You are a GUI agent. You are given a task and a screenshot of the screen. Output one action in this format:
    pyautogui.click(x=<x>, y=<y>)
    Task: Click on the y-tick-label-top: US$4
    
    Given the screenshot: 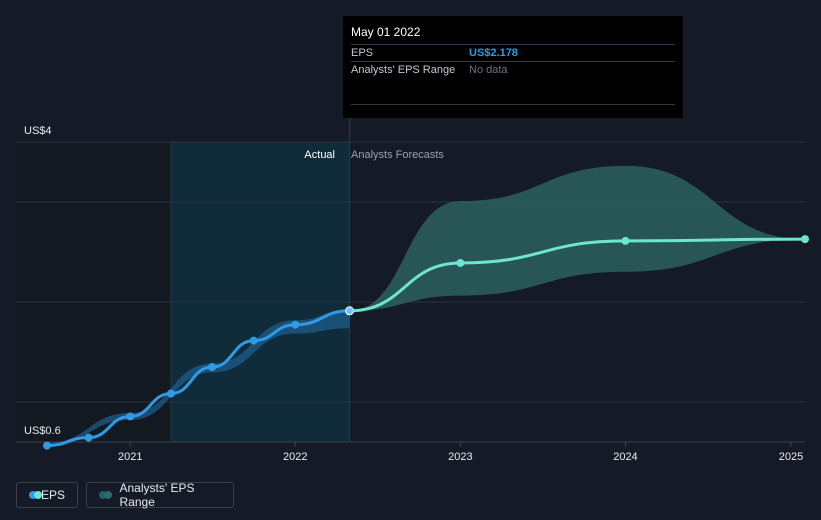 What is the action you would take?
    pyautogui.click(x=38, y=131)
    